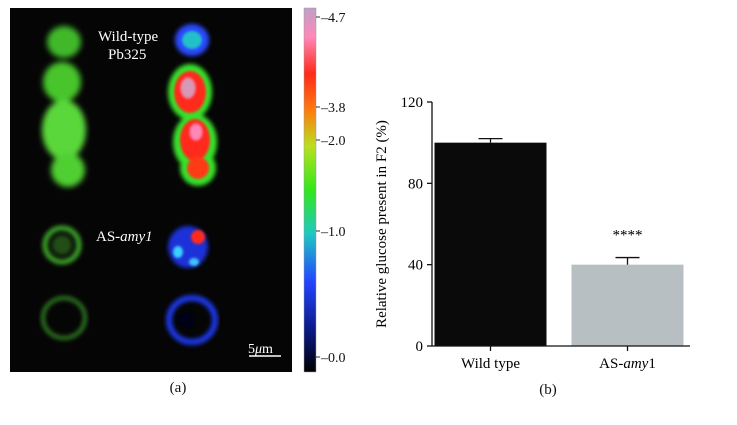  What do you see at coordinates (128, 37) in the screenshot?
I see `wildtype-label-line1: Wild-type` at bounding box center [128, 37].